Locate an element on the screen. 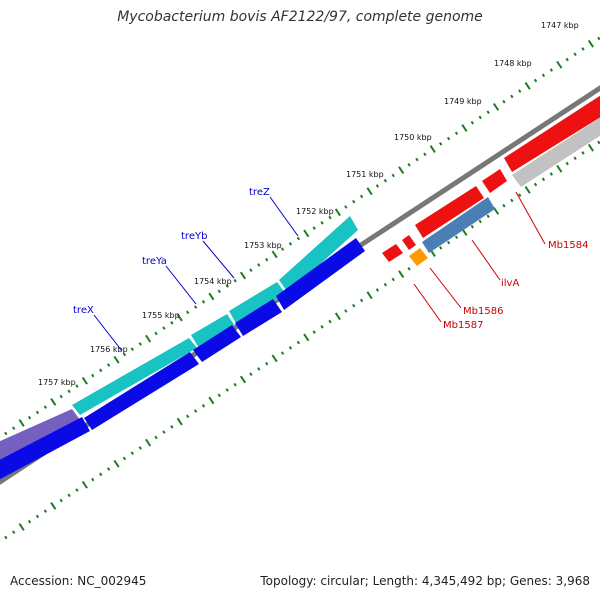 The width and height of the screenshot is (600, 600). gene-label: treYa is located at coordinates (154, 261).